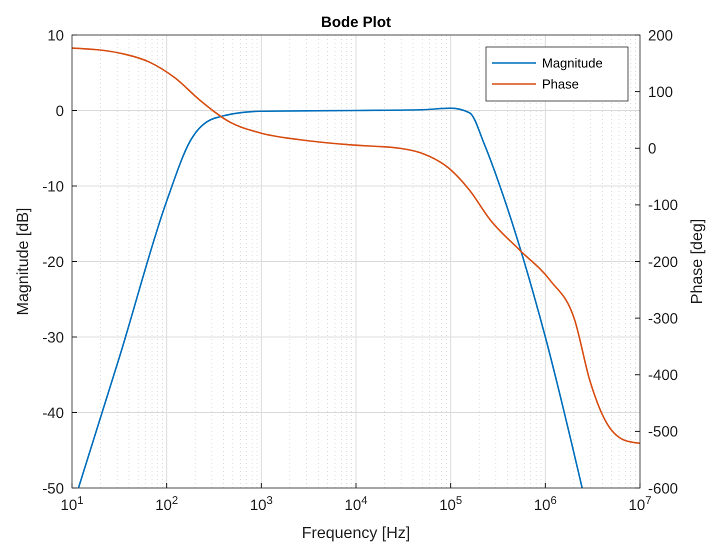 This screenshot has width=712, height=548. I want to click on y-tick-label: -40, so click(53, 413).